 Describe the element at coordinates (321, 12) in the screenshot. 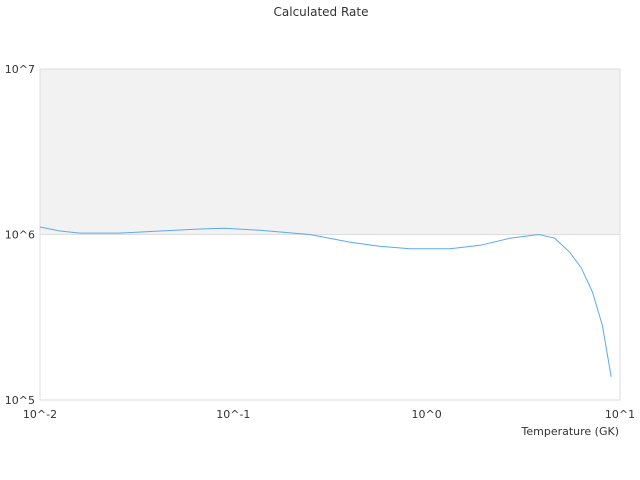

I see `chart-title: Calculated Rate` at that location.